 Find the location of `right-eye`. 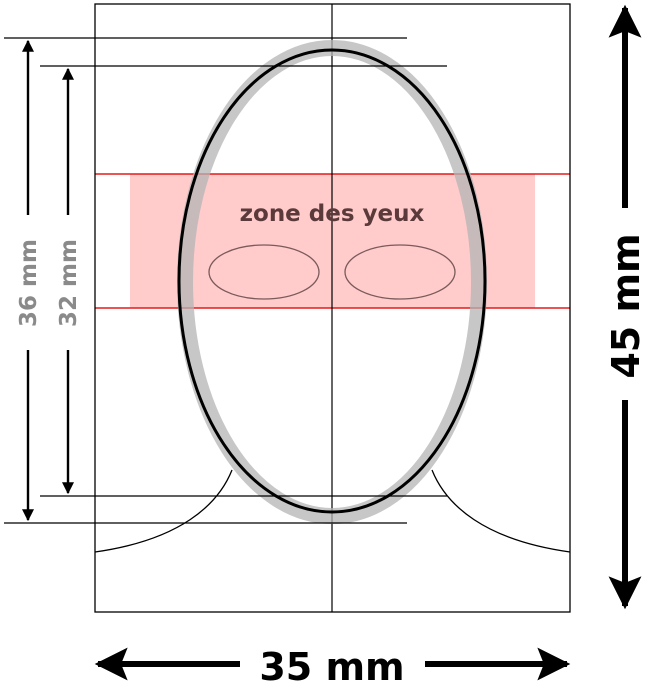

right-eye is located at coordinates (400, 272).